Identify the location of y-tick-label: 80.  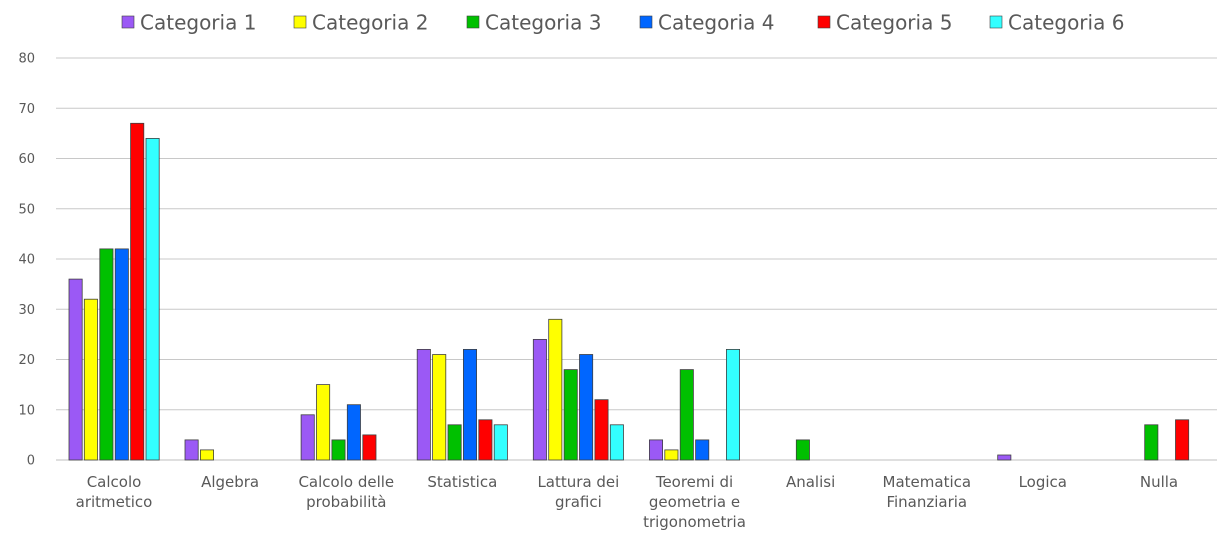
(26, 59).